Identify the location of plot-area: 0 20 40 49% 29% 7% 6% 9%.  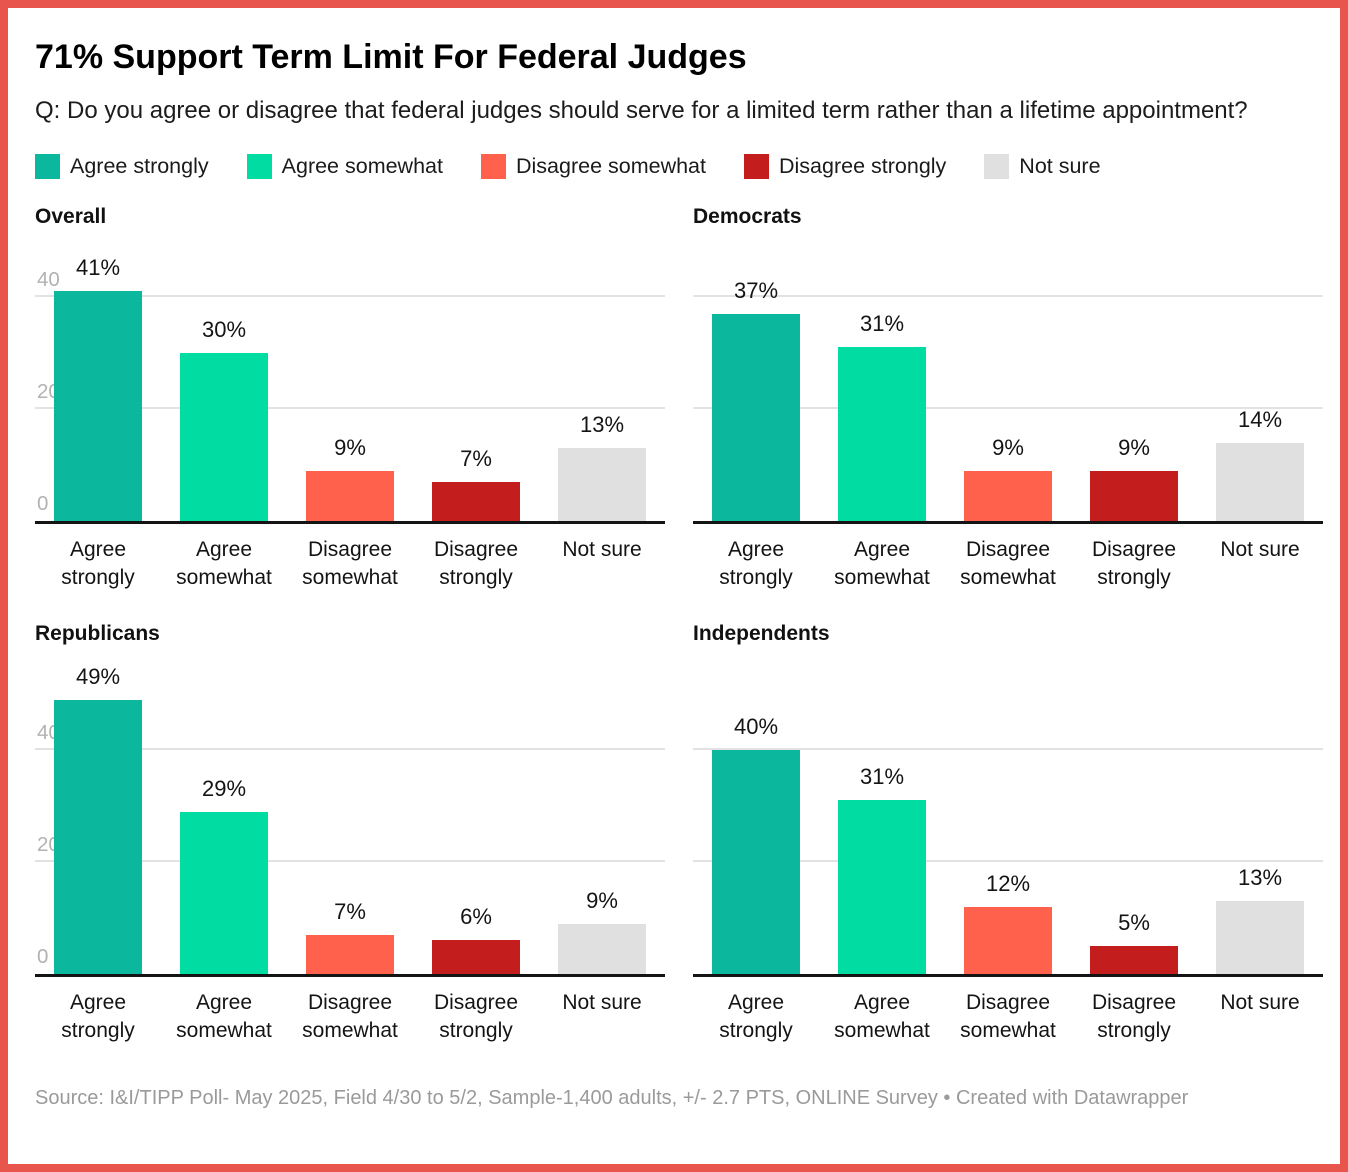
(350, 820).